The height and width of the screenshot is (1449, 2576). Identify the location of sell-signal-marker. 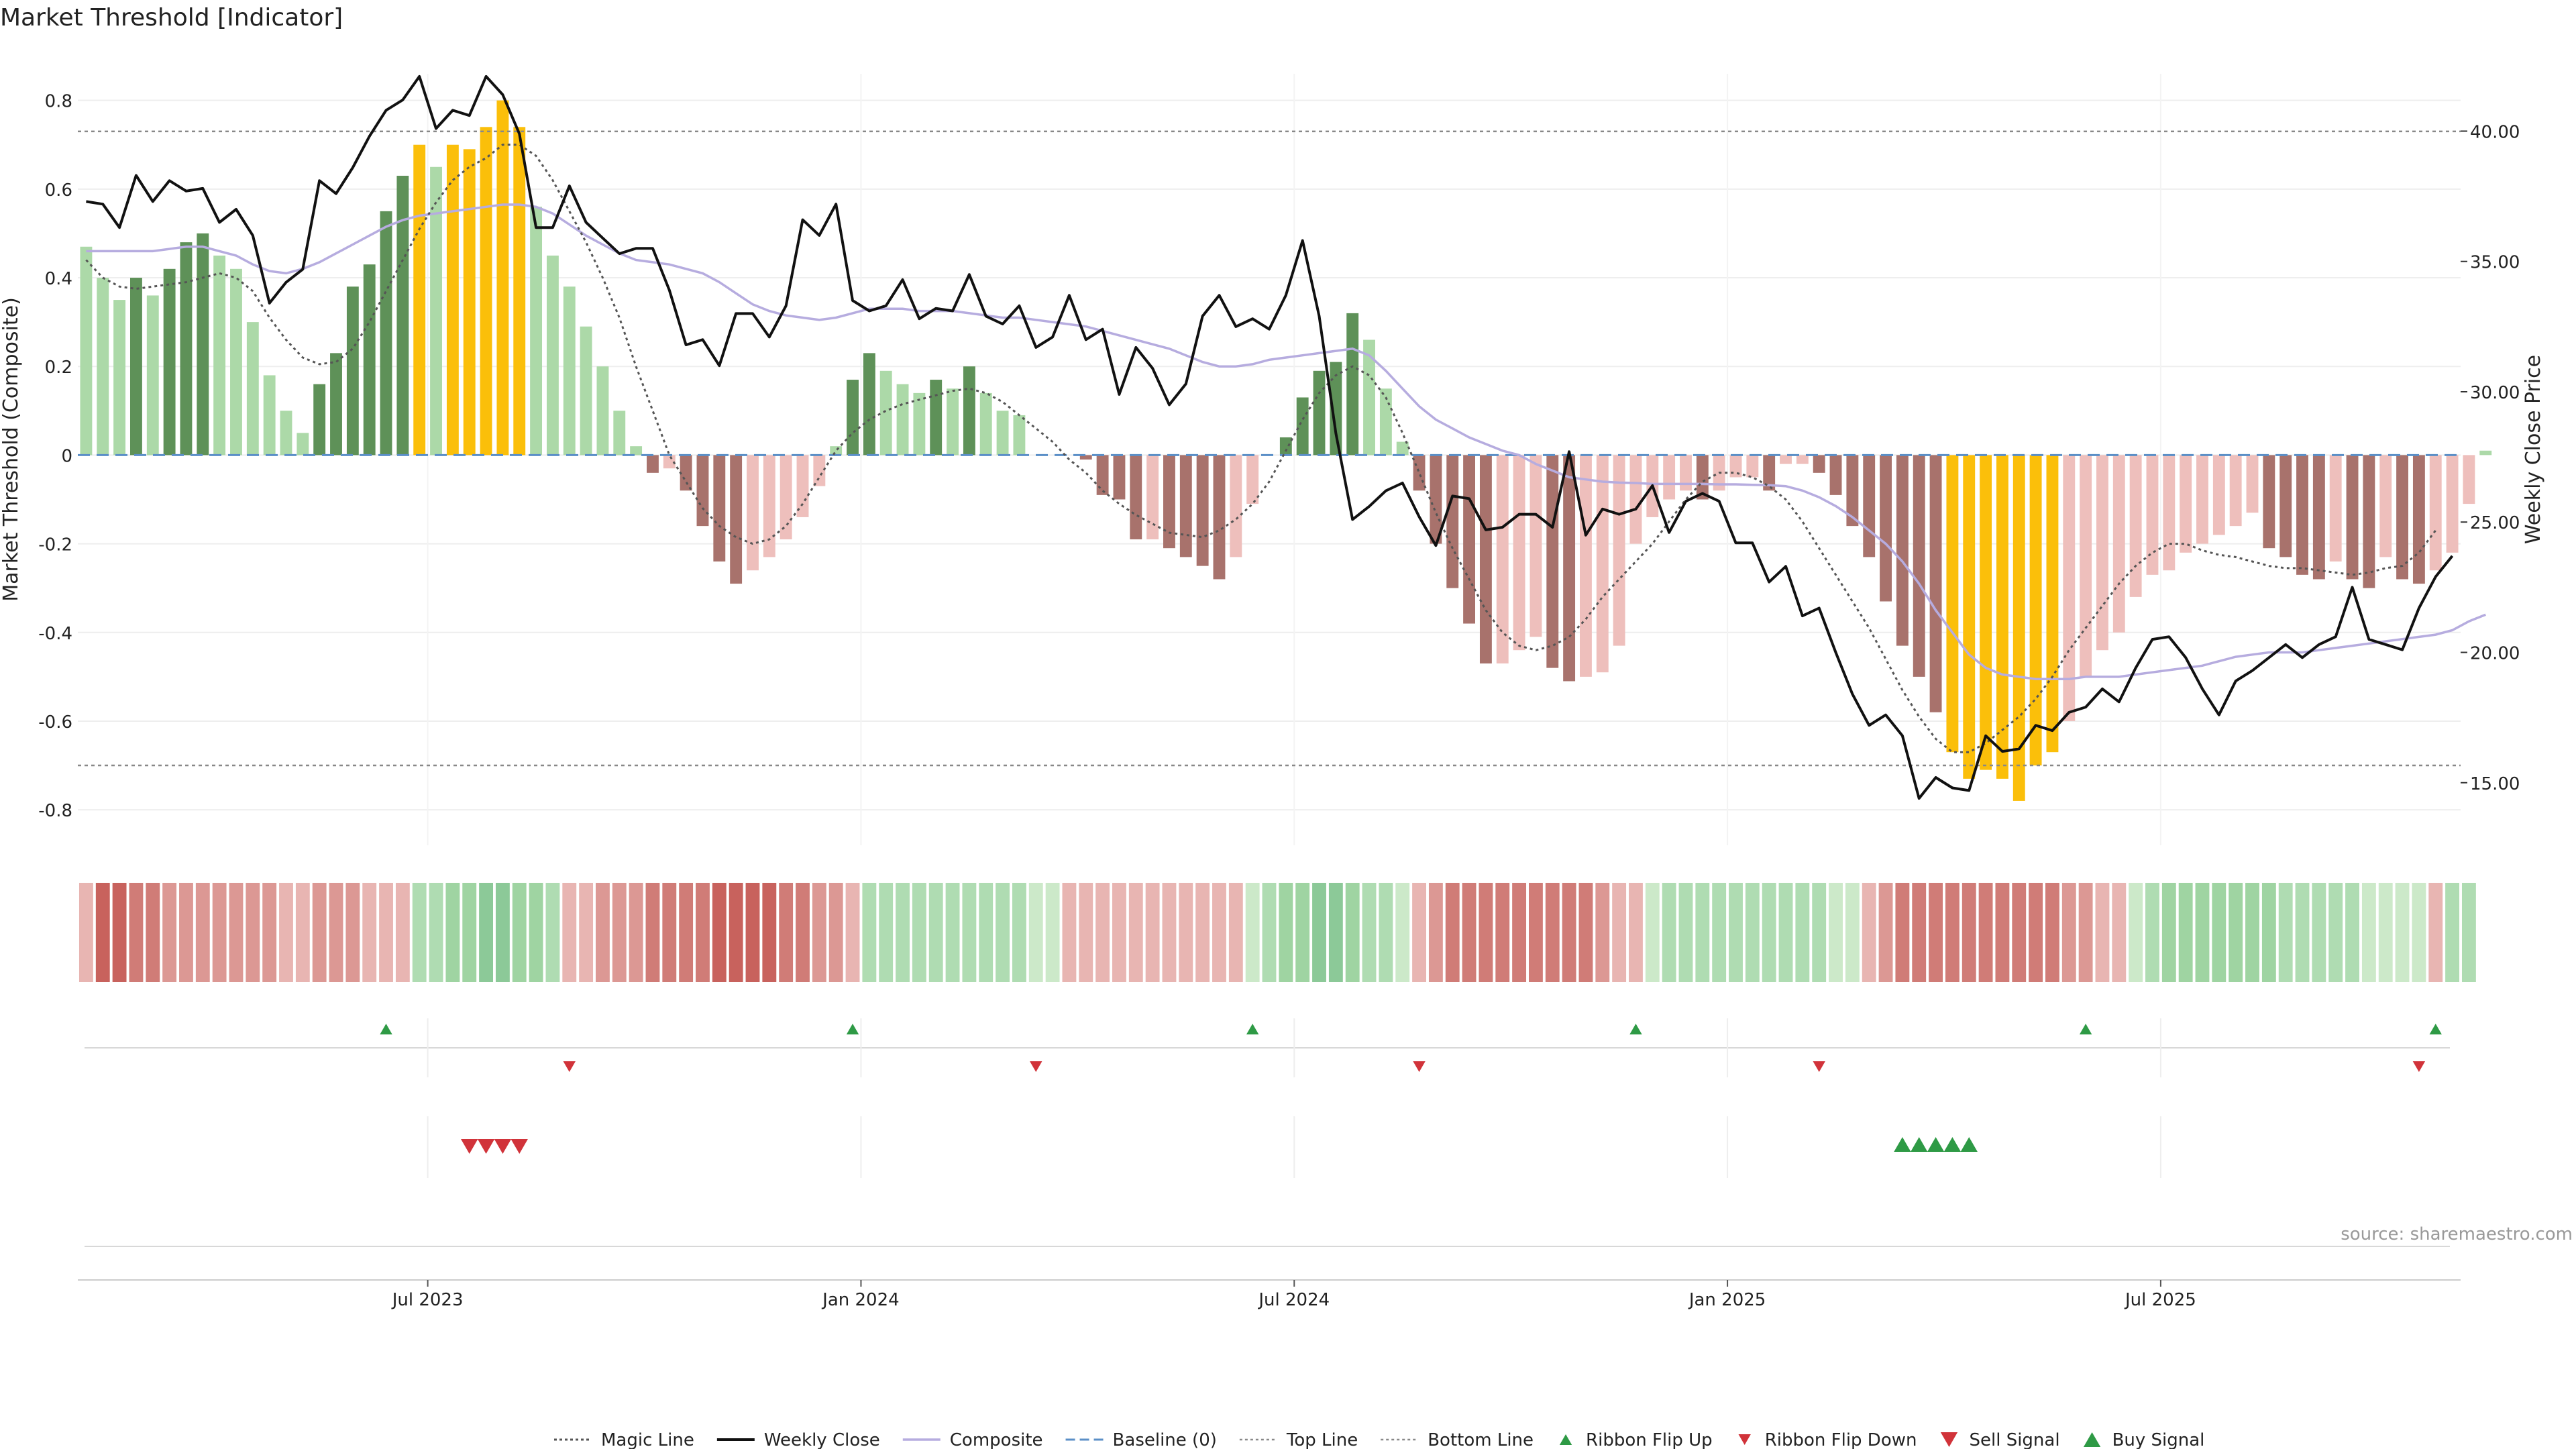
(469, 1146).